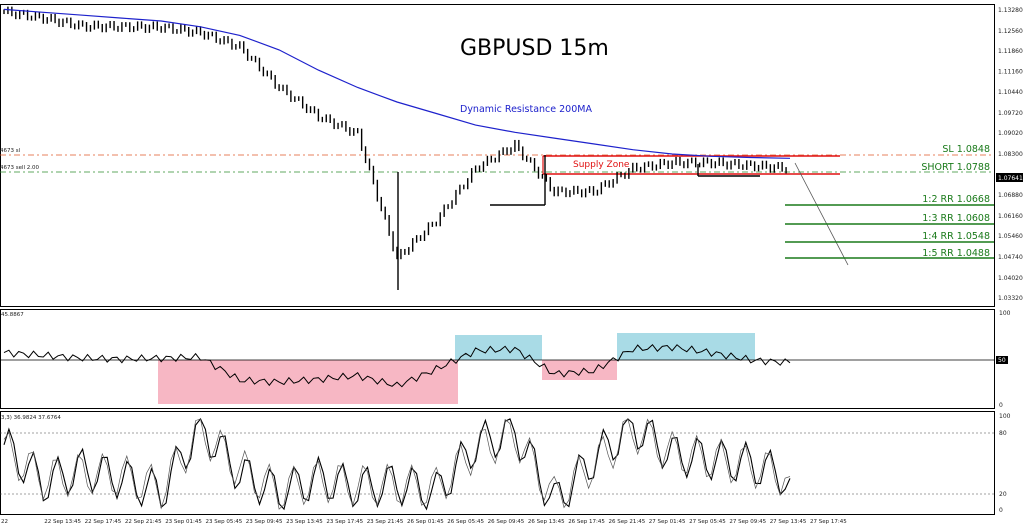  I want to click on target-label-2: 1:3 RR 1.0608, so click(956, 218).